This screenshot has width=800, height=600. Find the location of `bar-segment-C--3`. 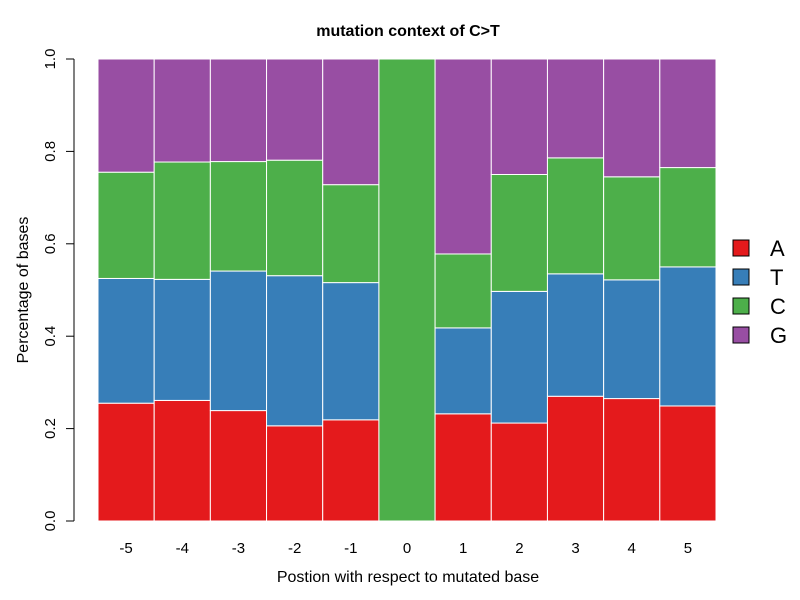

bar-segment-C--3 is located at coordinates (238, 216).